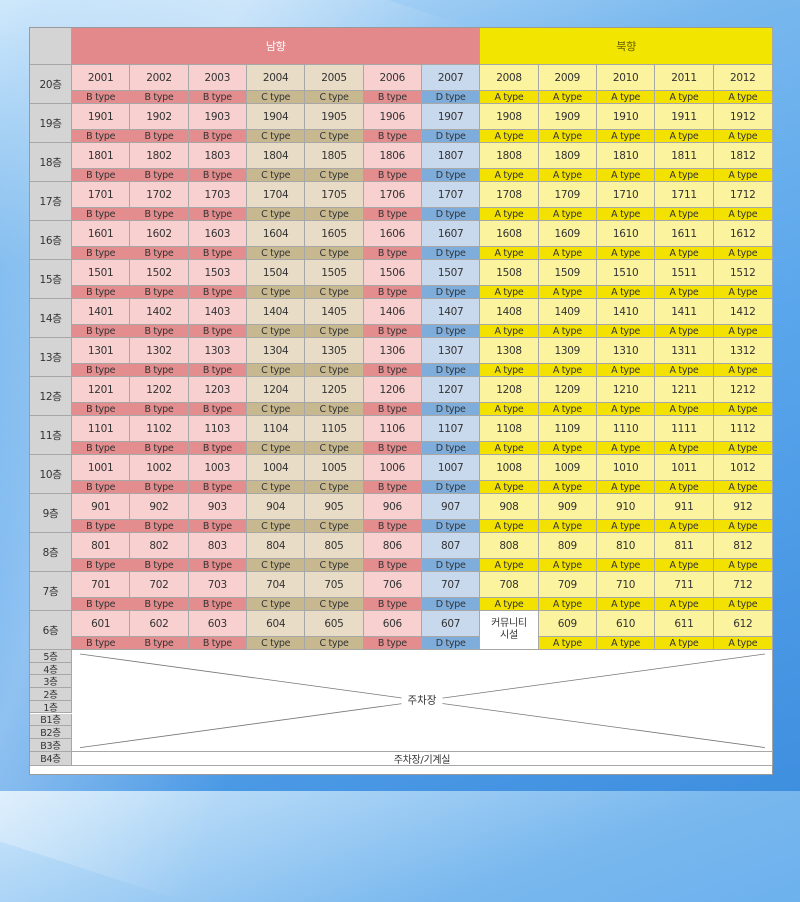  What do you see at coordinates (159, 195) in the screenshot?
I see `unit-number: 1702` at bounding box center [159, 195].